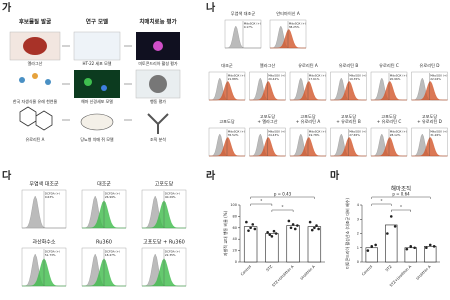  I want to click on item-label: 미토콘드리아 활성 평가, so click(158, 63).